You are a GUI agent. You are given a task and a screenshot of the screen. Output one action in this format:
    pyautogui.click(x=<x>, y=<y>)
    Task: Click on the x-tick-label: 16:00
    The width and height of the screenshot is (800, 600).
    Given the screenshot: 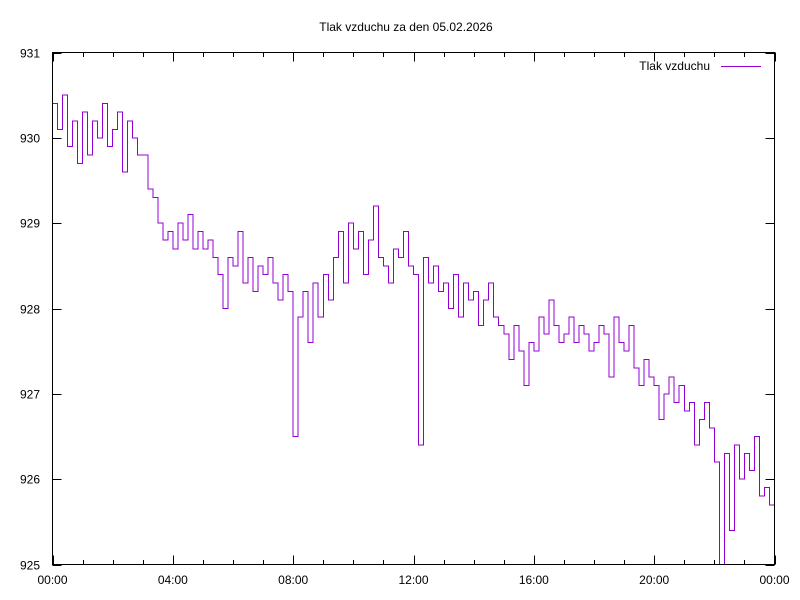 What is the action you would take?
    pyautogui.click(x=534, y=580)
    